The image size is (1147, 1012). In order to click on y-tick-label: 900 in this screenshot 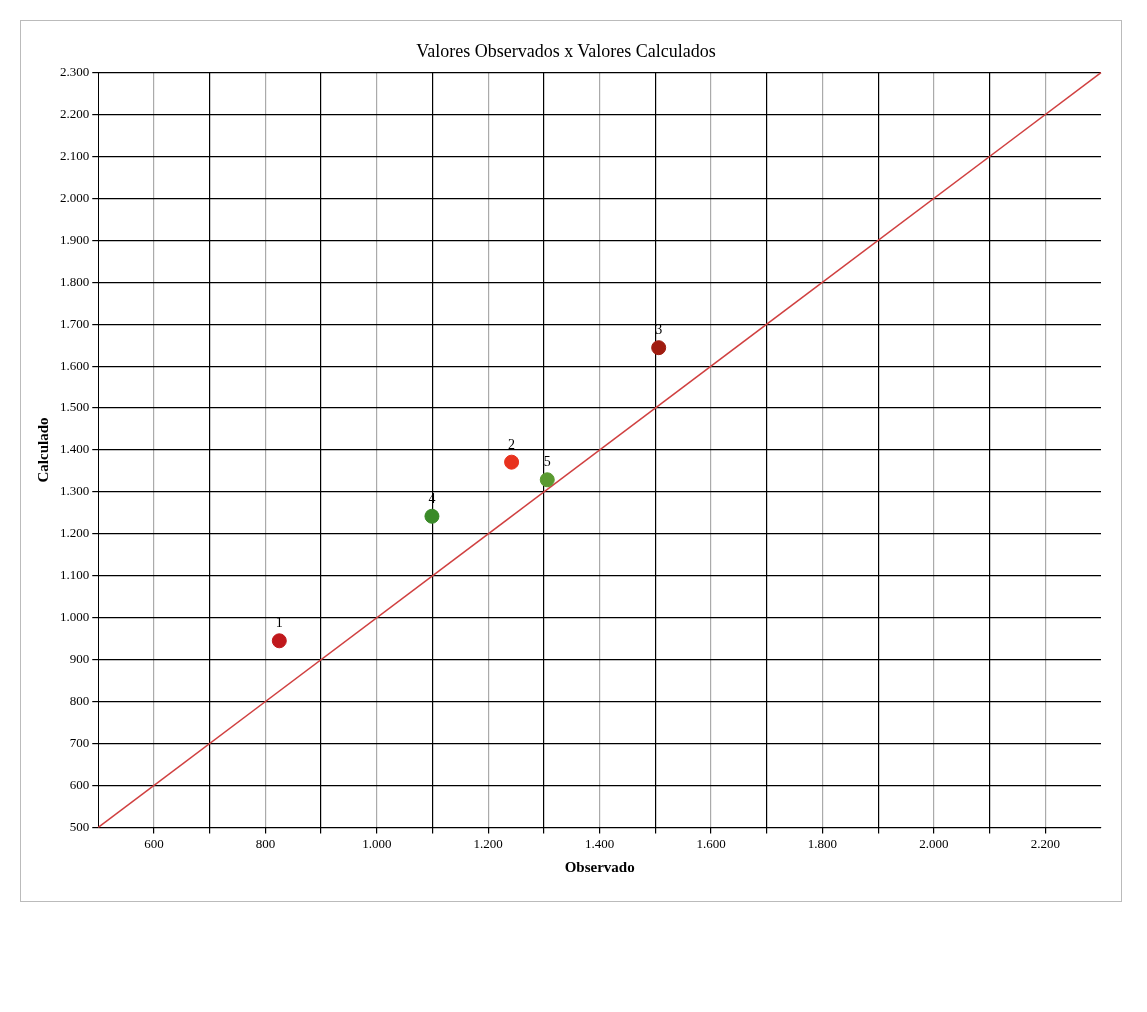, I will do `click(79, 659)`.